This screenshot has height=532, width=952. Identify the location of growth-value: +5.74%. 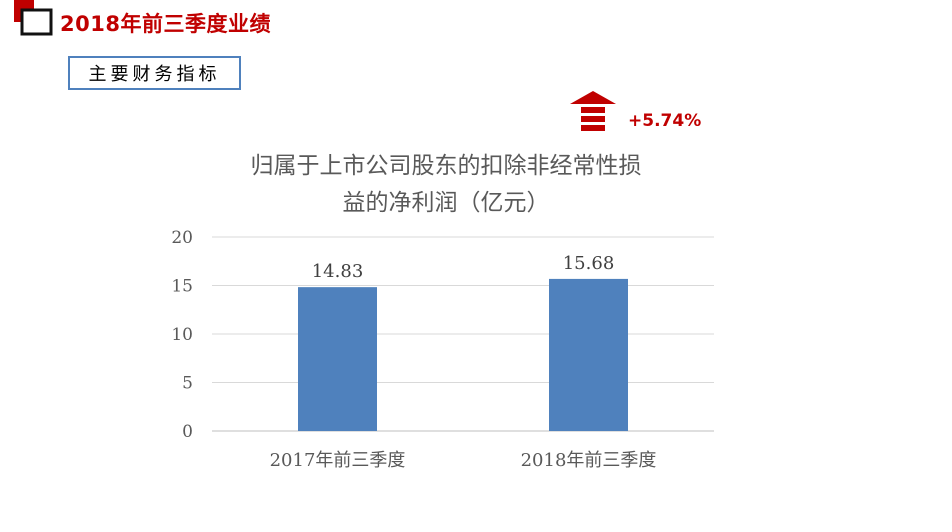
(665, 121).